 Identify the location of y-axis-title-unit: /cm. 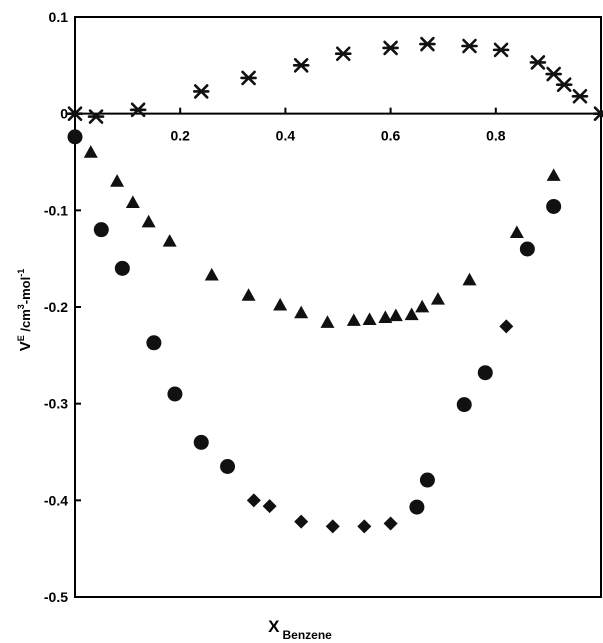
(25, 322).